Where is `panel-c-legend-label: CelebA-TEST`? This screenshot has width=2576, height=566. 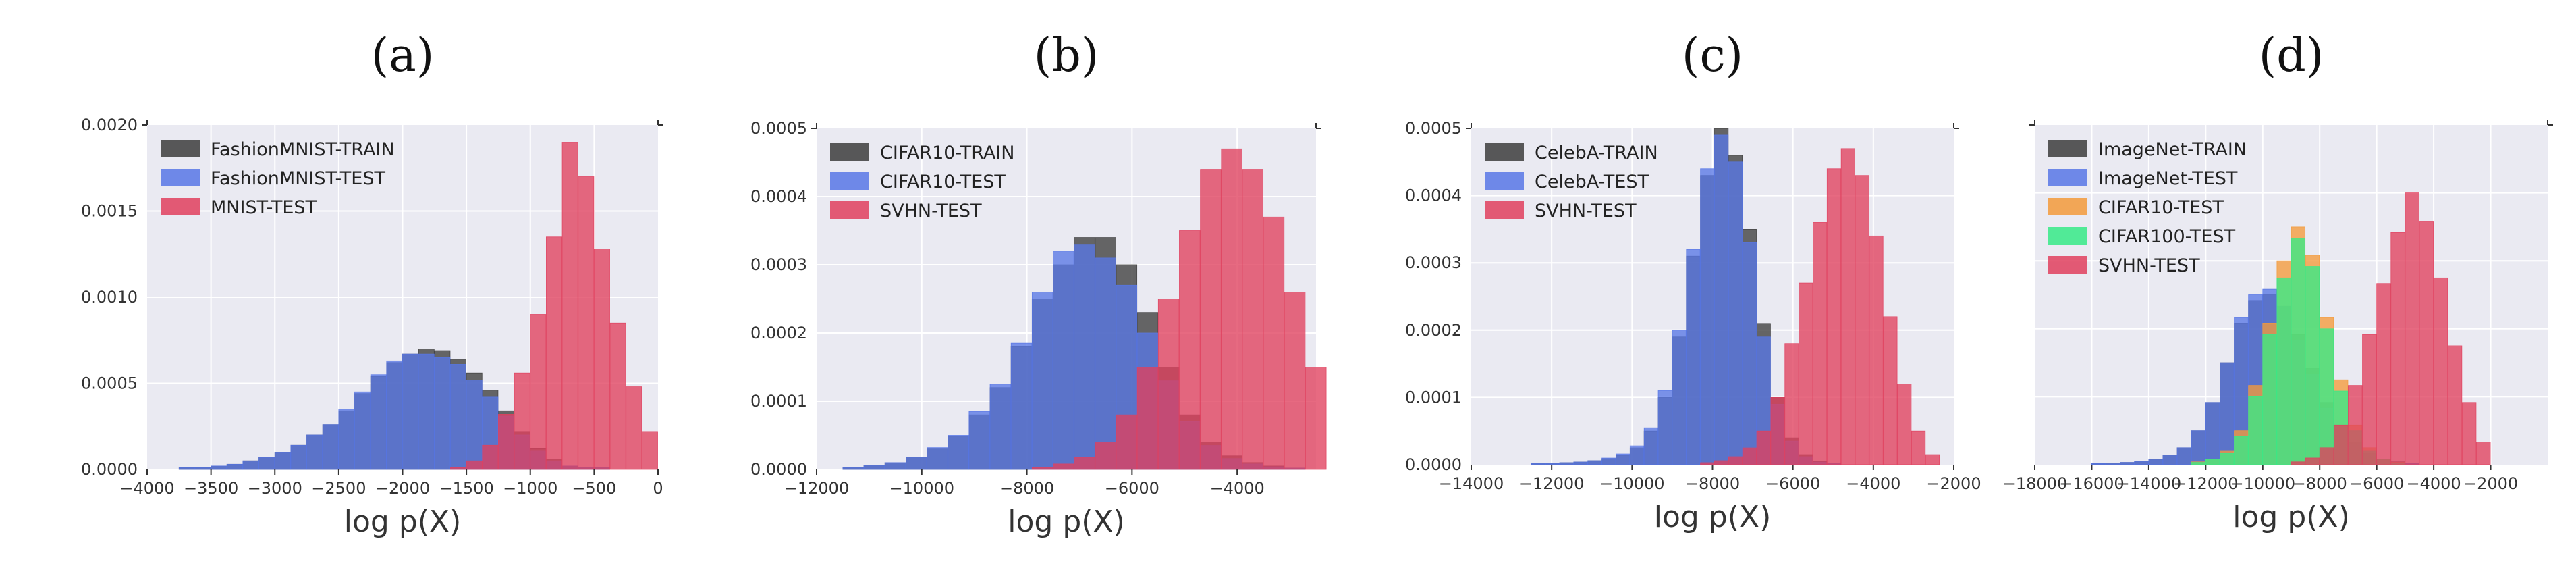 panel-c-legend-label: CelebA-TEST is located at coordinates (1592, 182).